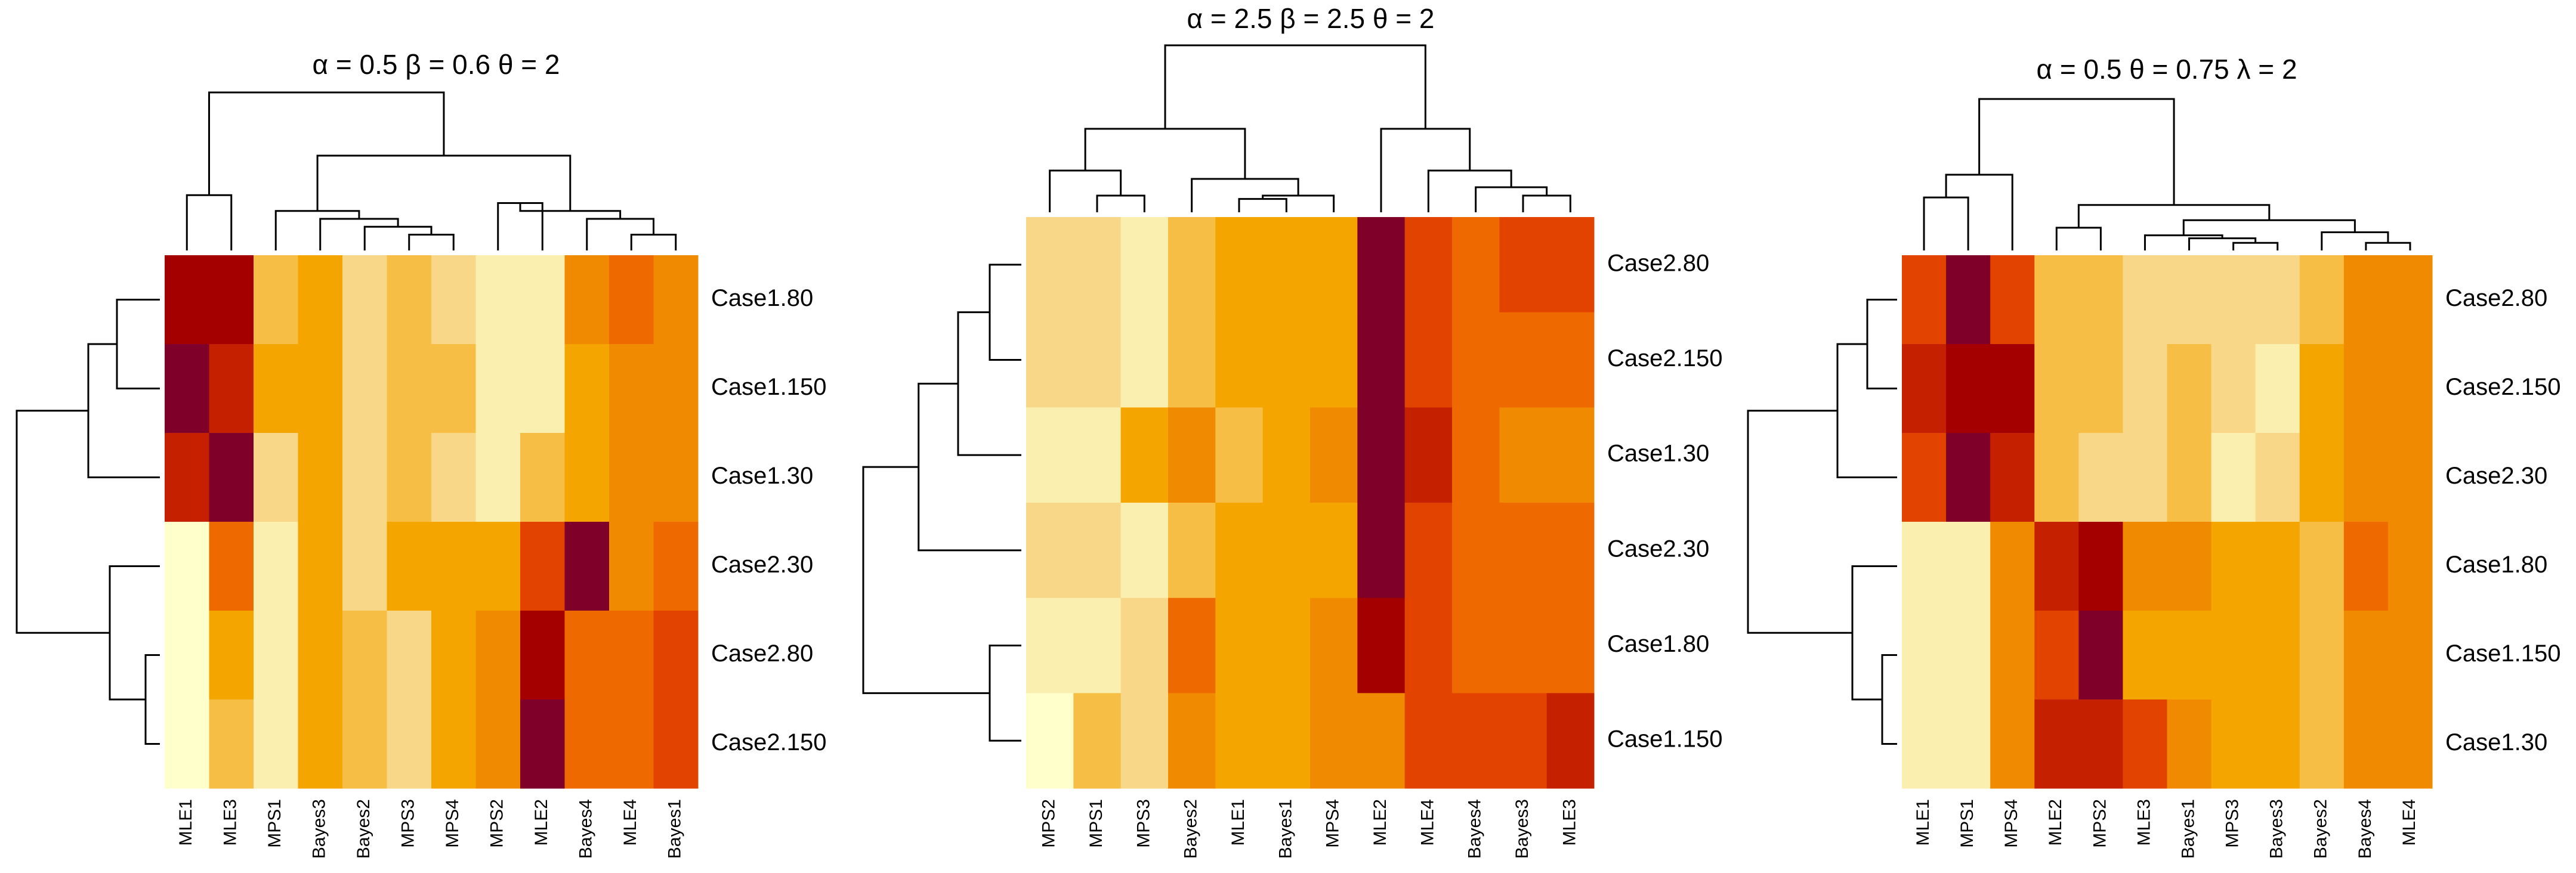  I want to click on column-dendrogram, so click(2167, 174).